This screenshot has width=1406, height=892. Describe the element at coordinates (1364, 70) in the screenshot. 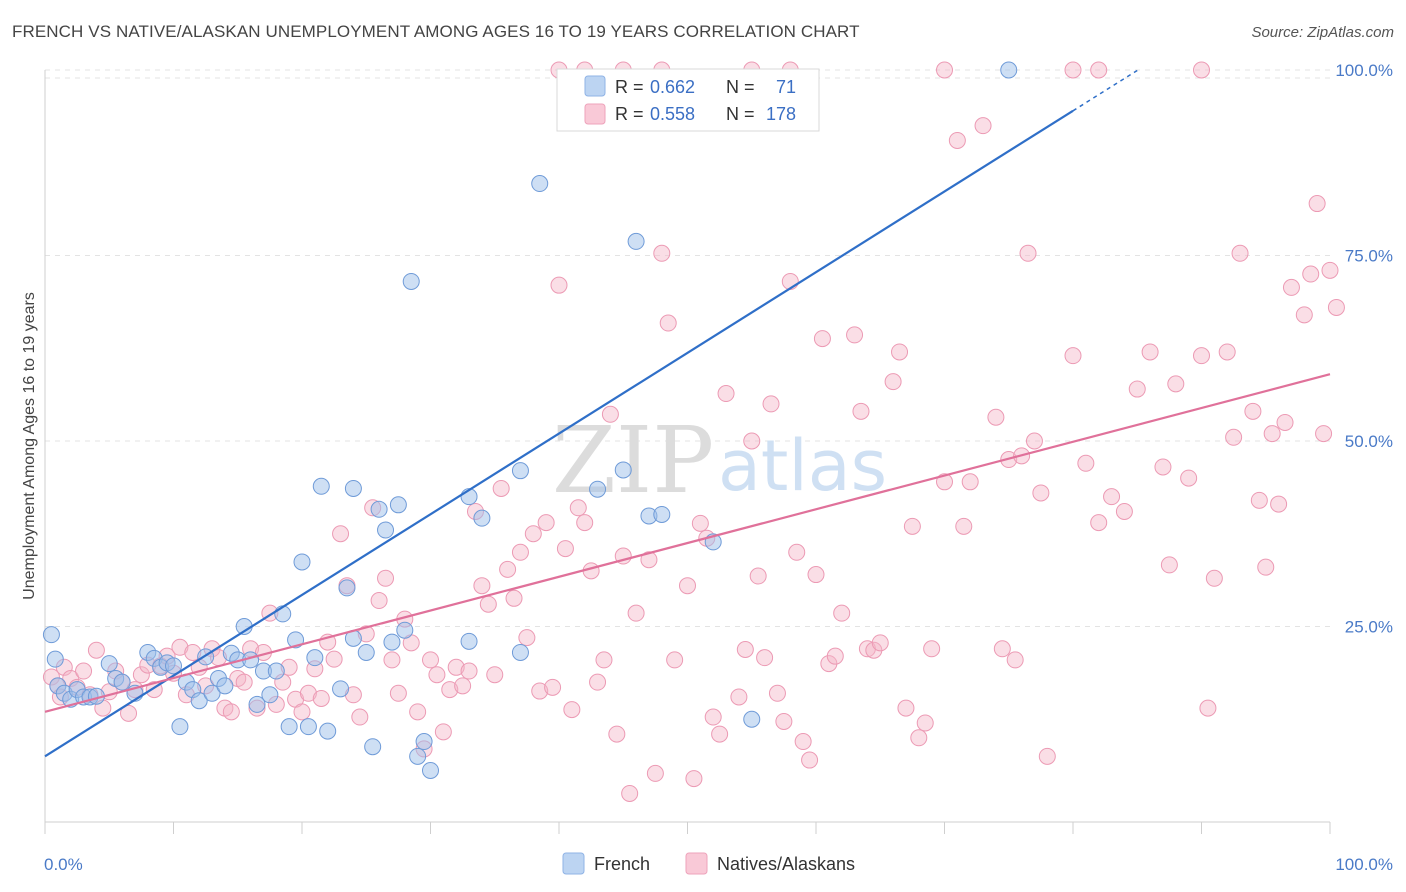

I see `y-tick-label: 100.0%` at that location.